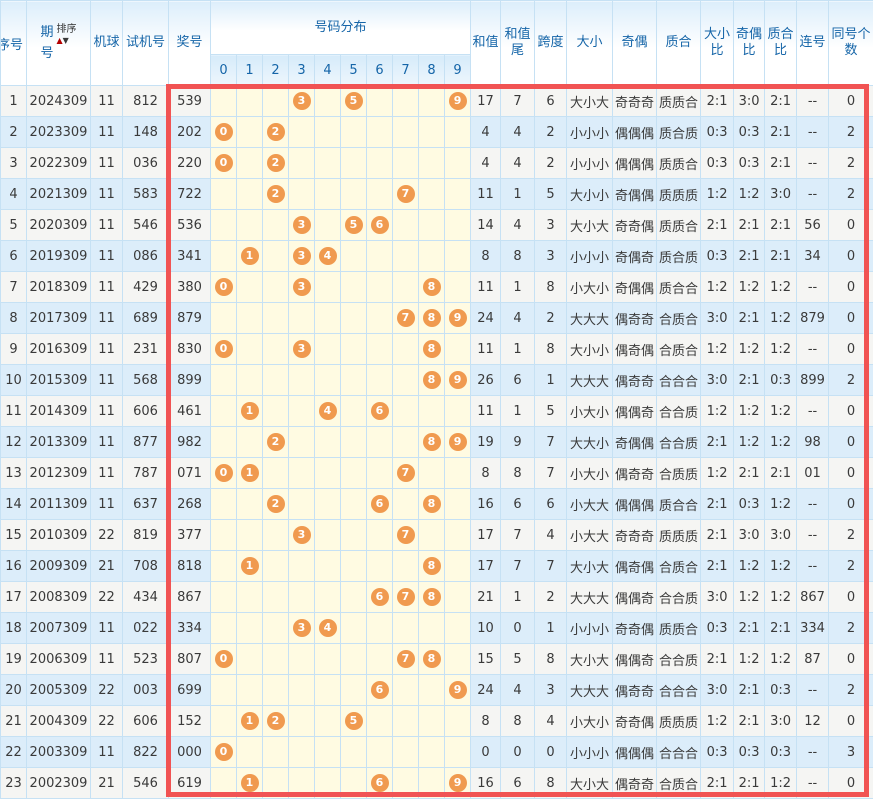 This screenshot has height=800, width=873. I want to click on cell-test: 429, so click(145, 287).